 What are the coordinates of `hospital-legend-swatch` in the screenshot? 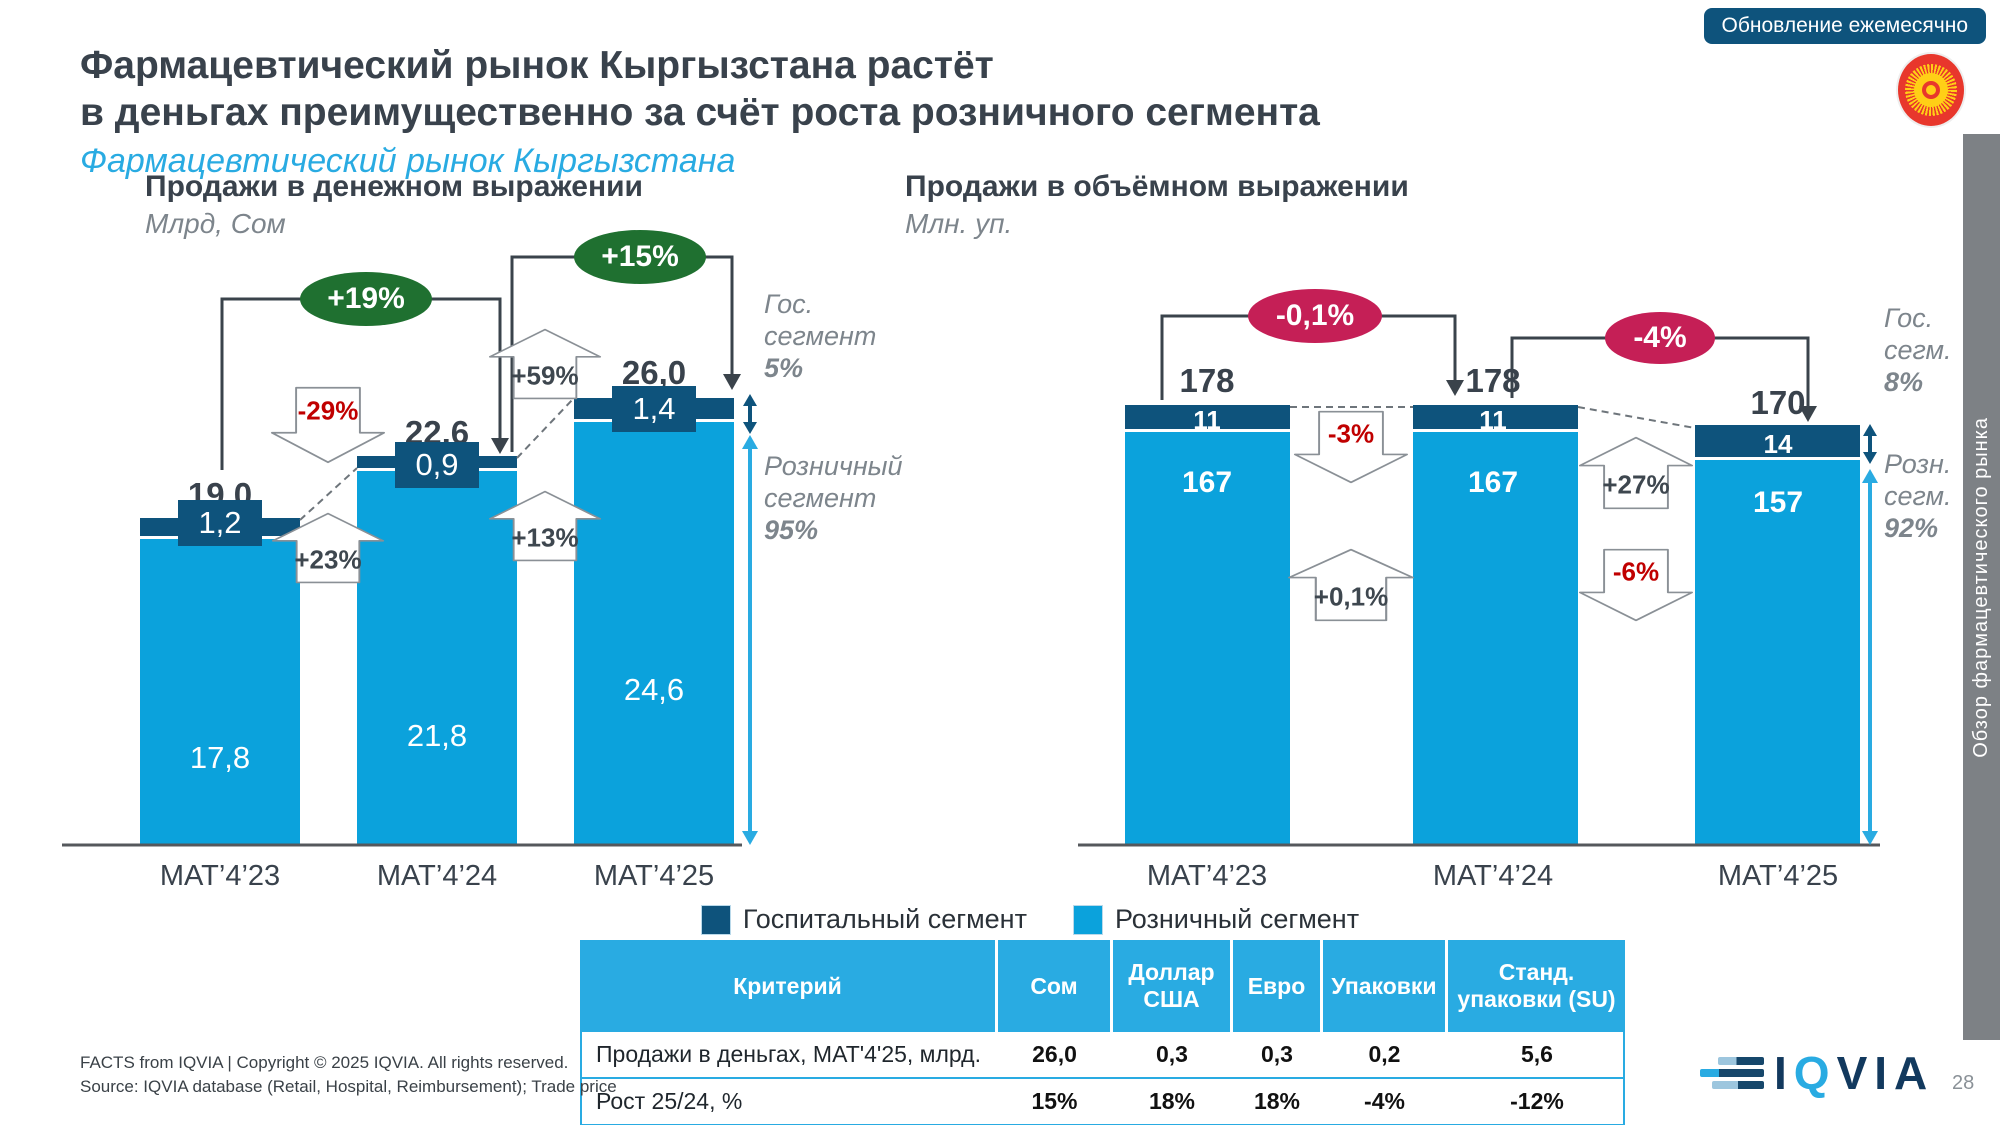 It's located at (715, 919).